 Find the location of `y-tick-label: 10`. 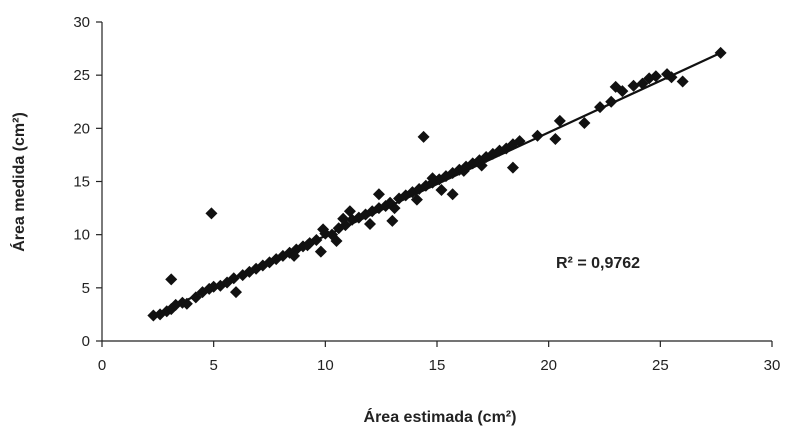

y-tick-label: 10 is located at coordinates (81, 235).